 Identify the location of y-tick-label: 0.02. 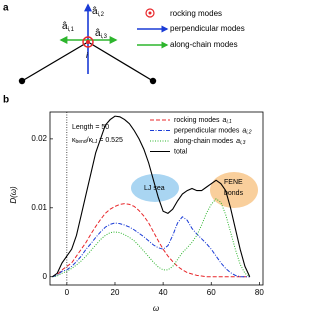
(39, 138).